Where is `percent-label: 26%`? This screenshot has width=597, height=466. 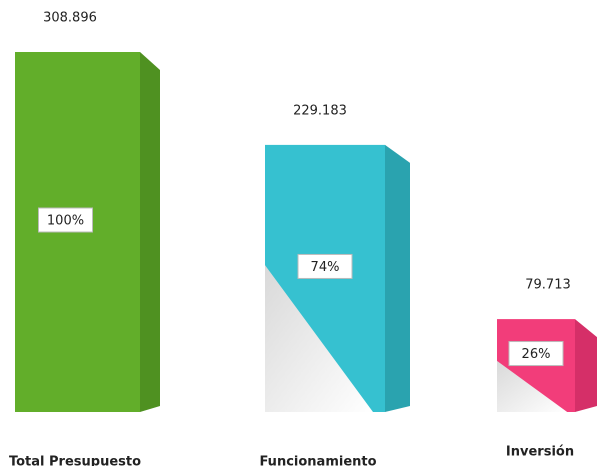
percent-label: 26% is located at coordinates (536, 354).